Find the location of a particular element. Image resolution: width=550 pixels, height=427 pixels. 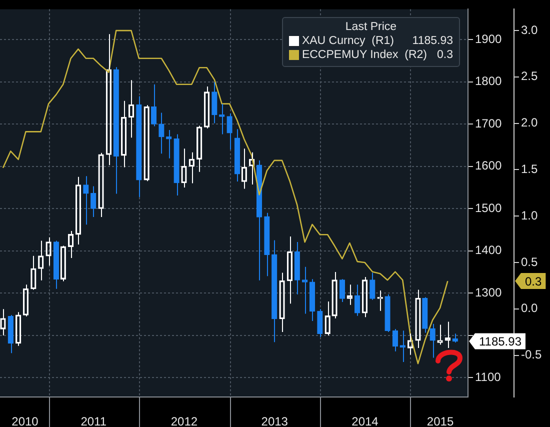

x-tick-label: 2010 is located at coordinates (25, 420).